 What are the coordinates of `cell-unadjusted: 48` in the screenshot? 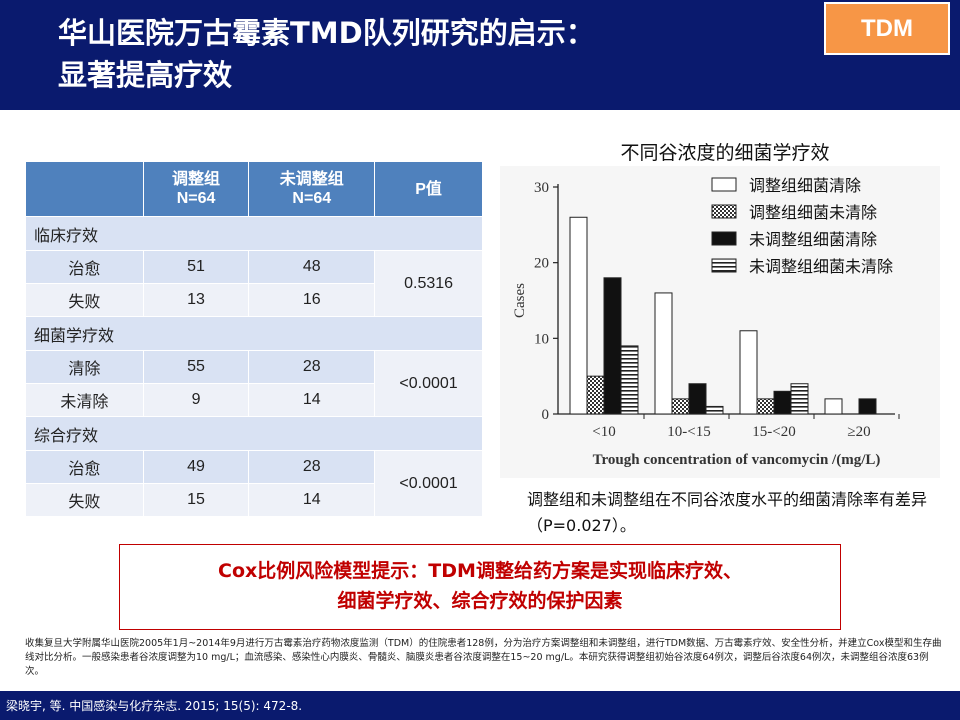 It's located at (312, 267).